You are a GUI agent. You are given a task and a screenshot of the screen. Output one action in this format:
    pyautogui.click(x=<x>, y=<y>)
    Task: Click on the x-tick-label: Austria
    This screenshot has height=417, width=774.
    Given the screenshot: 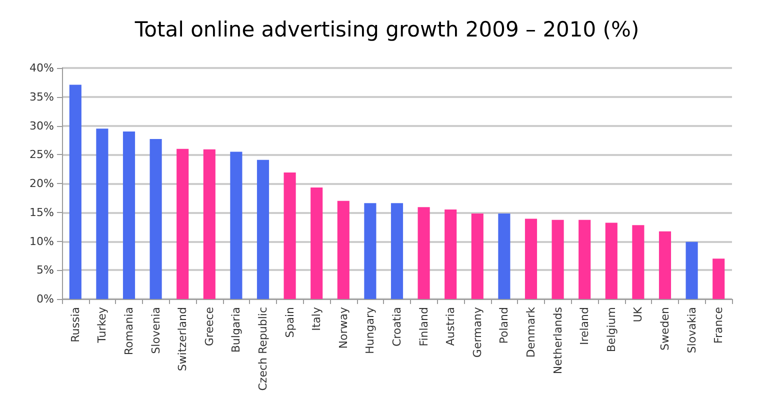 What is the action you would take?
    pyautogui.click(x=451, y=326)
    